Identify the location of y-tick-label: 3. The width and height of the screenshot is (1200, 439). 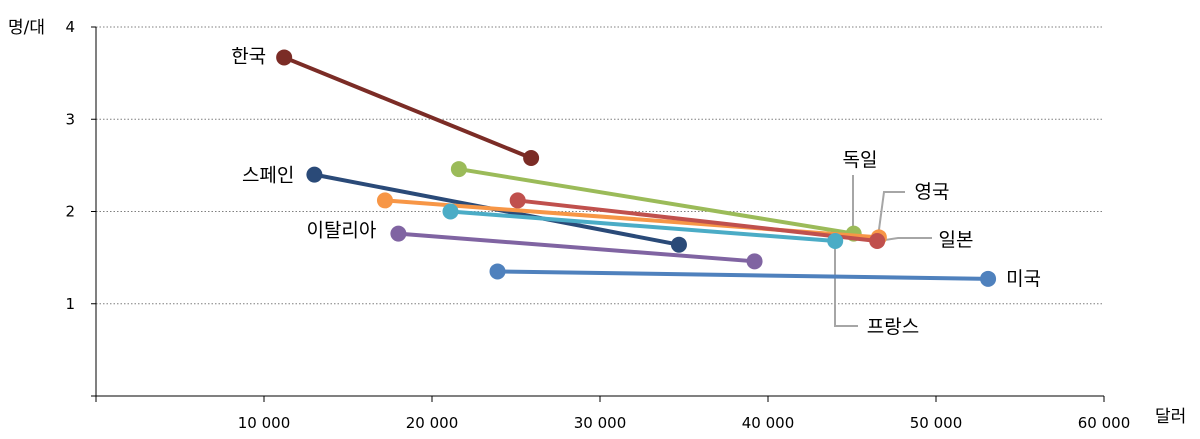
(70, 119).